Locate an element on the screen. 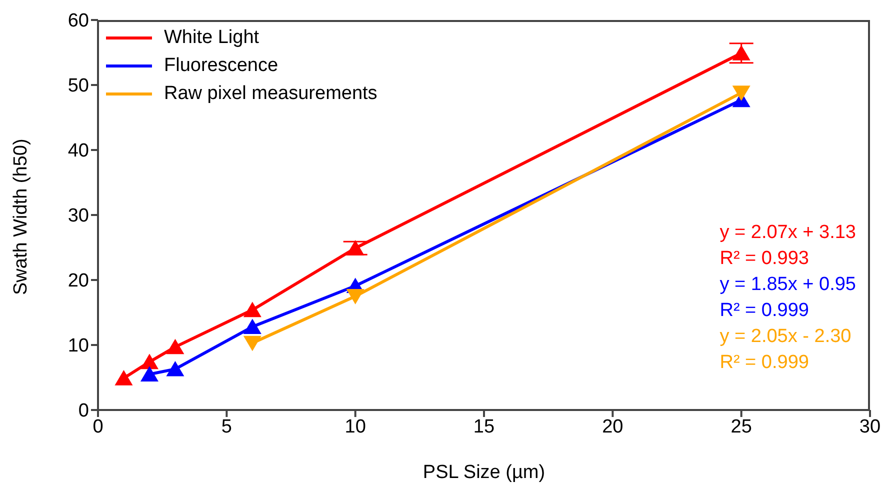  x-tick-label: 25 is located at coordinates (741, 427).